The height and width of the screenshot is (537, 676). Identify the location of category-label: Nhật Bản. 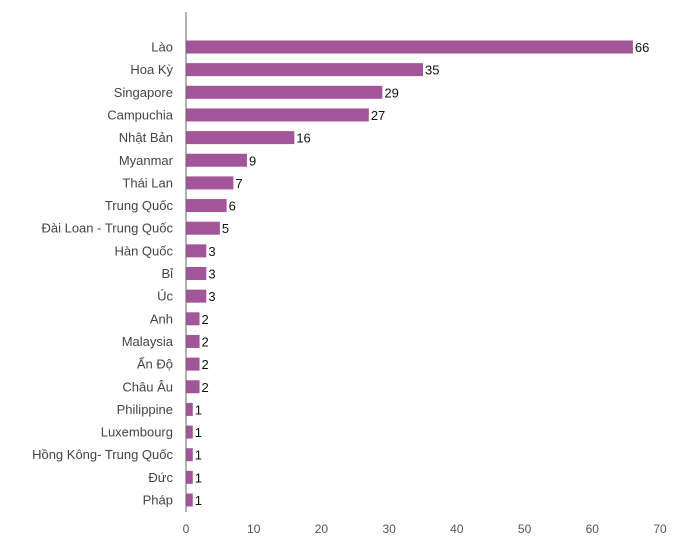
(146, 137).